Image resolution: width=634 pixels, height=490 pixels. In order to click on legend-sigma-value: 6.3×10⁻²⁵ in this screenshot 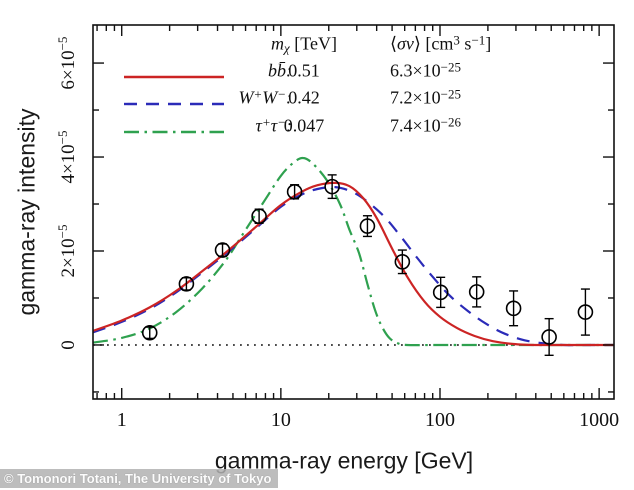, I will do `click(425, 70)`.